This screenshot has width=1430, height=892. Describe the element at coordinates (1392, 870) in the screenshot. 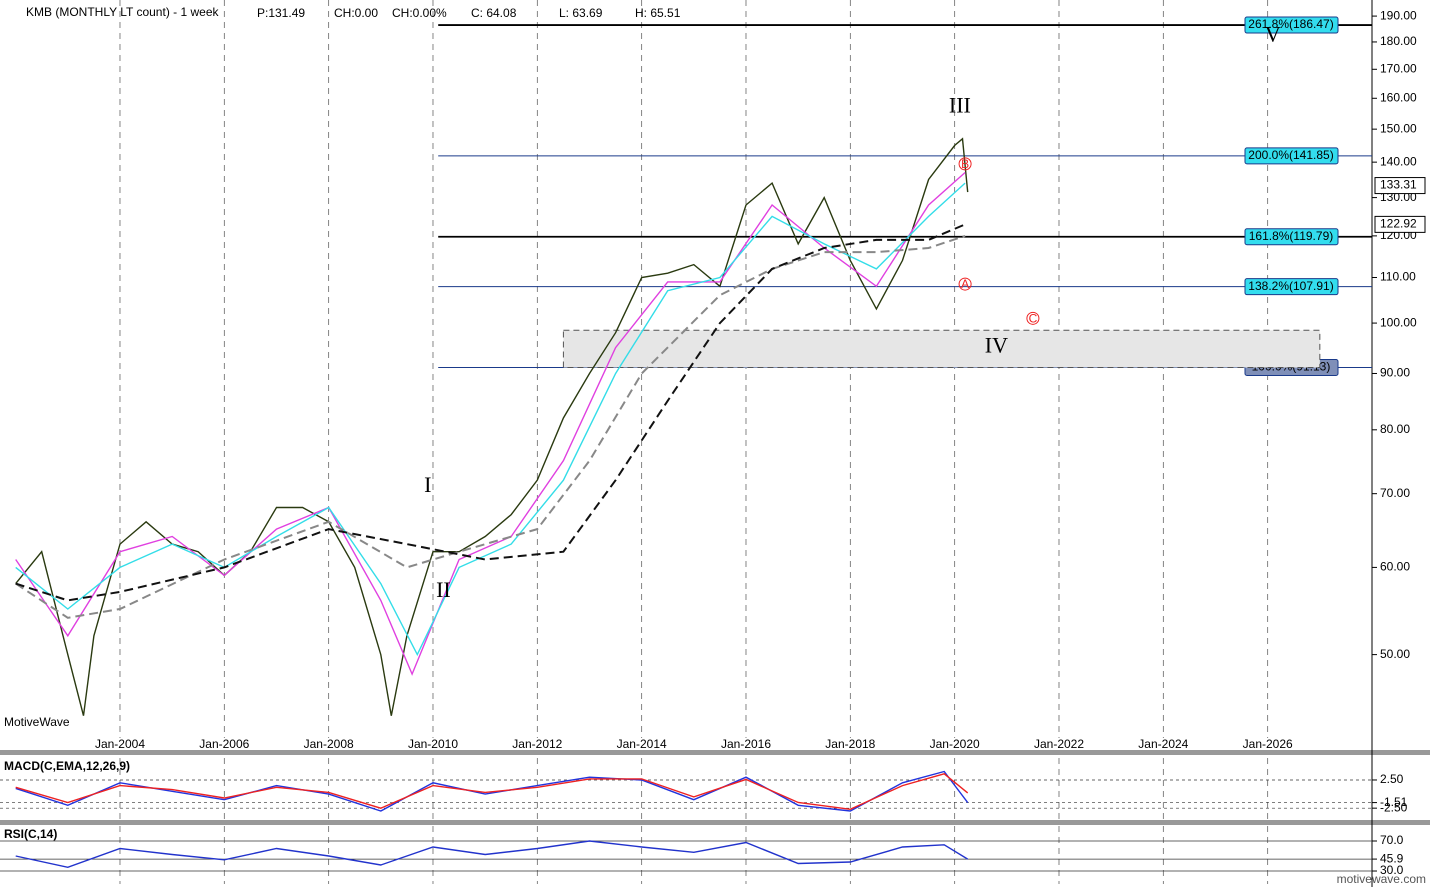

I see `y-tick-label: 30.0` at that location.